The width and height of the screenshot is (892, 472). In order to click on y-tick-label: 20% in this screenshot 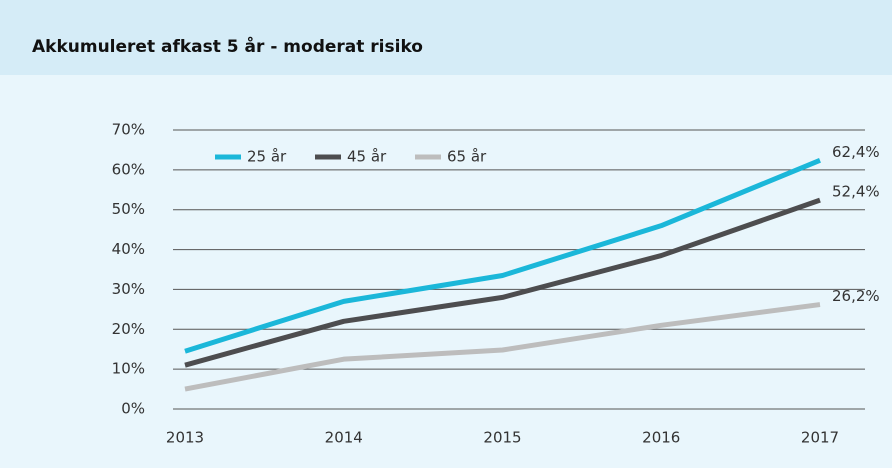, I will do `click(128, 329)`.